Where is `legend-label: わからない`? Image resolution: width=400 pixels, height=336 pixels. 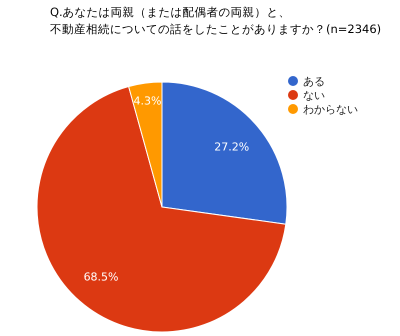
legend-label: わからない is located at coordinates (330, 109).